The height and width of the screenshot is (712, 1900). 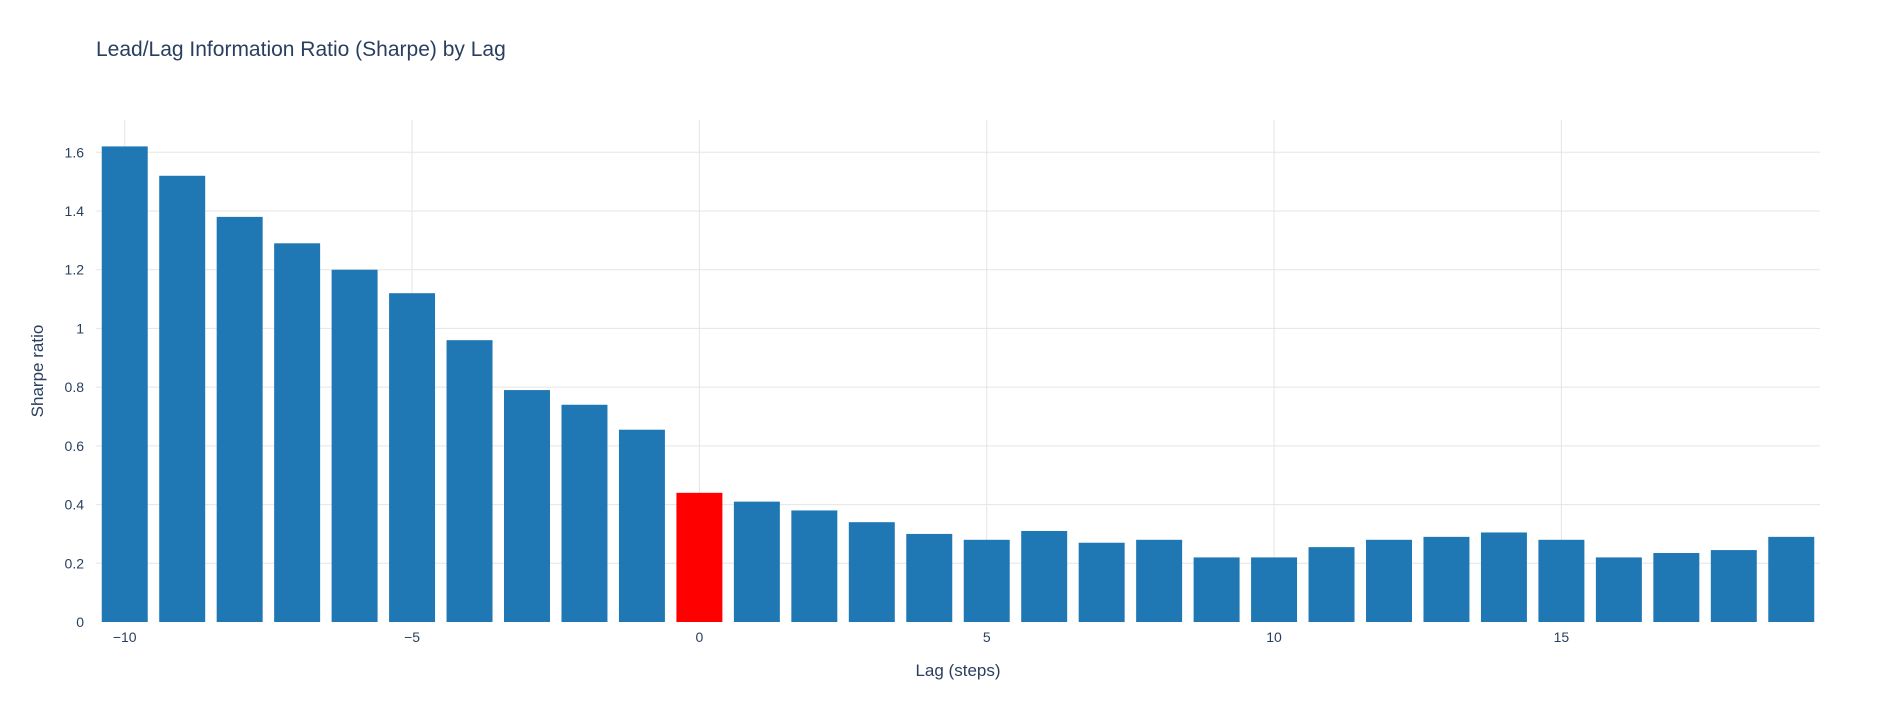 I want to click on x-tick-label: 0, so click(x=700, y=637).